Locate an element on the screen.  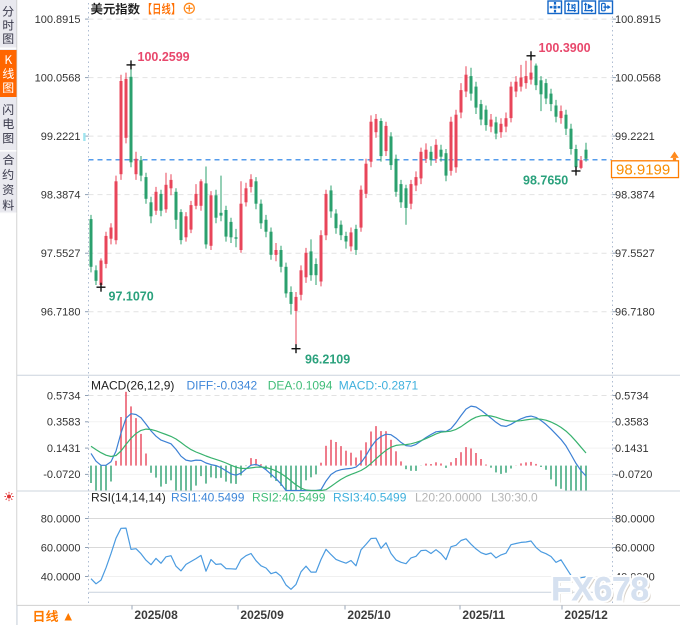
svg-text: 电 is located at coordinates (8, 123).